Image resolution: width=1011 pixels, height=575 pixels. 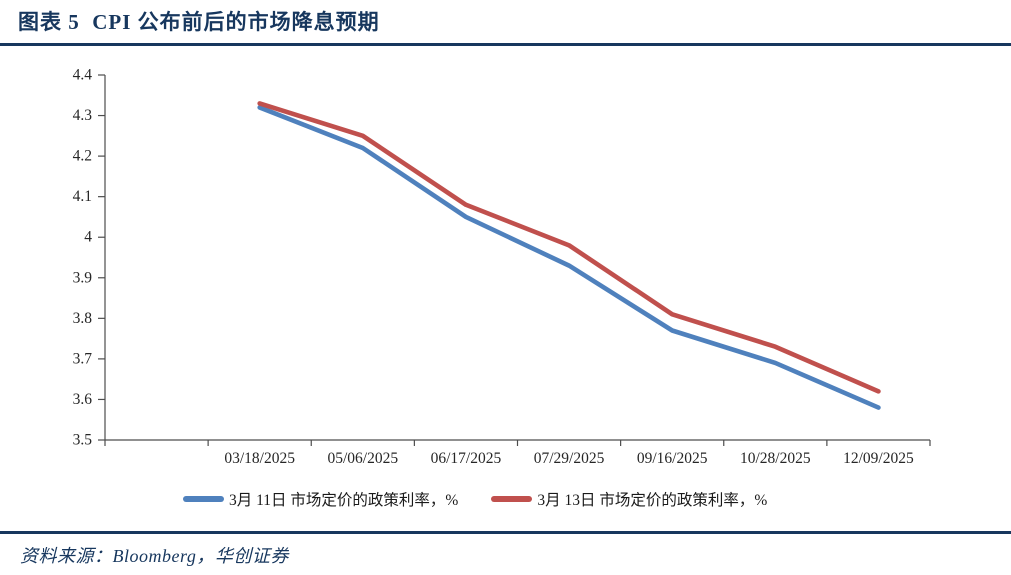 What do you see at coordinates (652, 500) in the screenshot?
I see `legend-label-1: 3月 13日 市场定价的政策利率，%` at bounding box center [652, 500].